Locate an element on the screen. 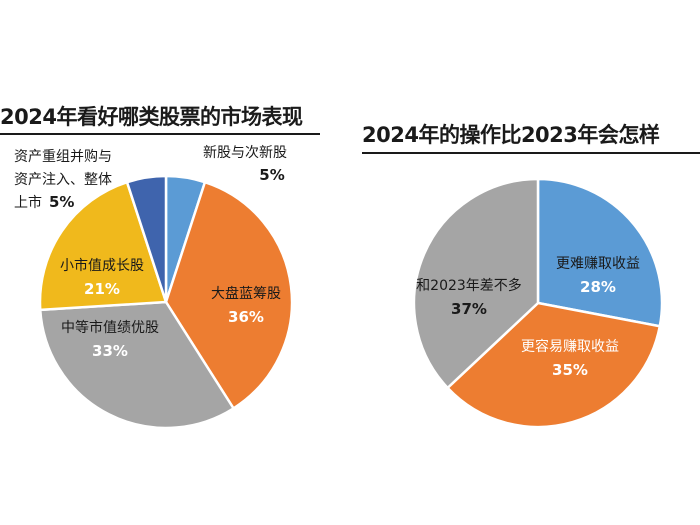  slice-label-1-1: 更容易赚取收益 is located at coordinates (570, 346).